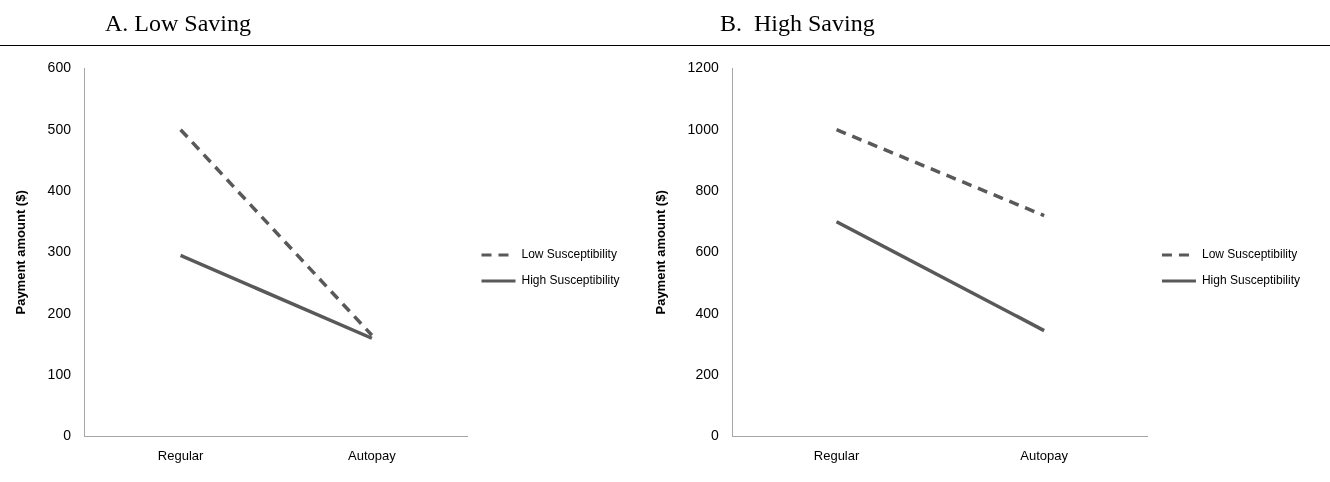  What do you see at coordinates (703, 128) in the screenshot?
I see `y-tick-label: 1000` at bounding box center [703, 128].